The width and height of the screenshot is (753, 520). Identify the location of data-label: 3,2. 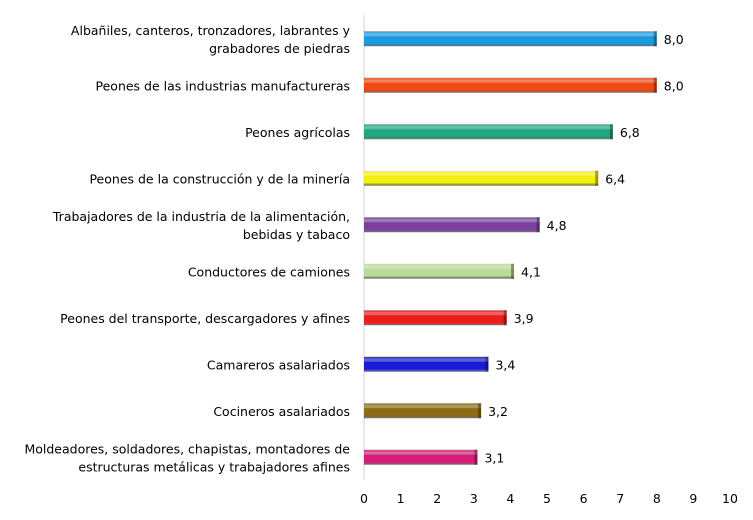
(498, 411).